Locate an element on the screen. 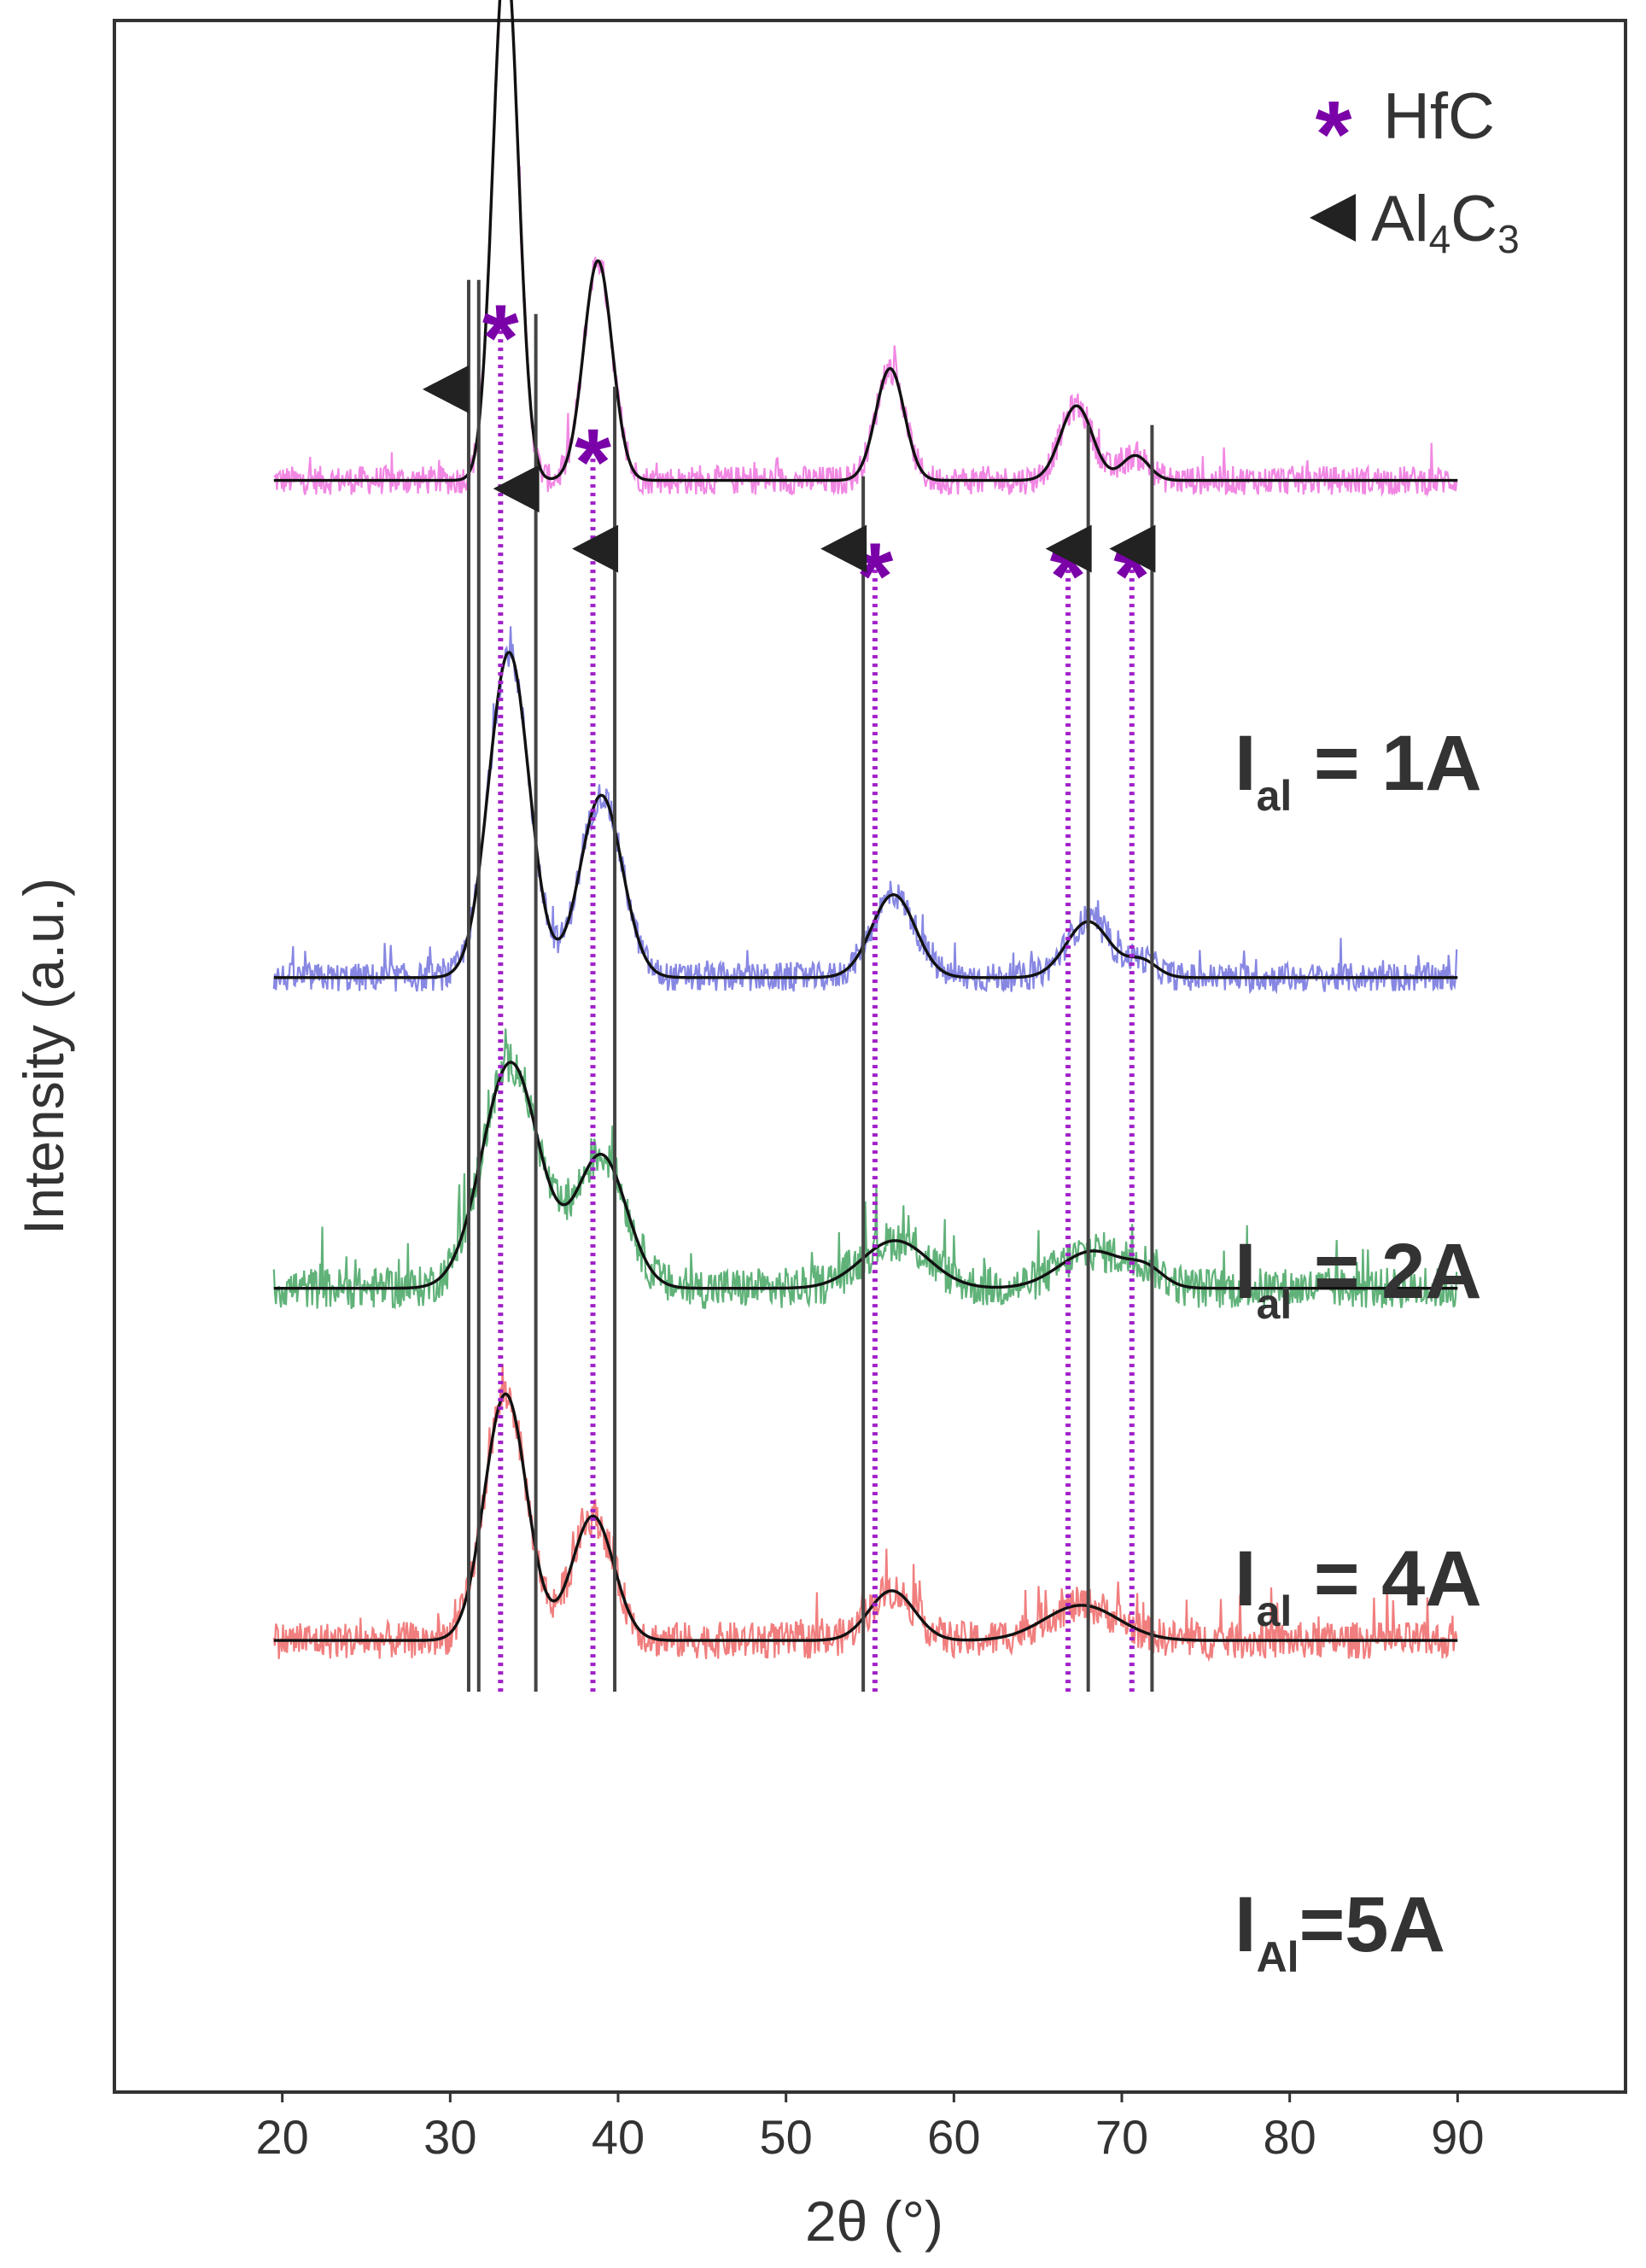  x-tick-label: 90 is located at coordinates (1457, 2137).